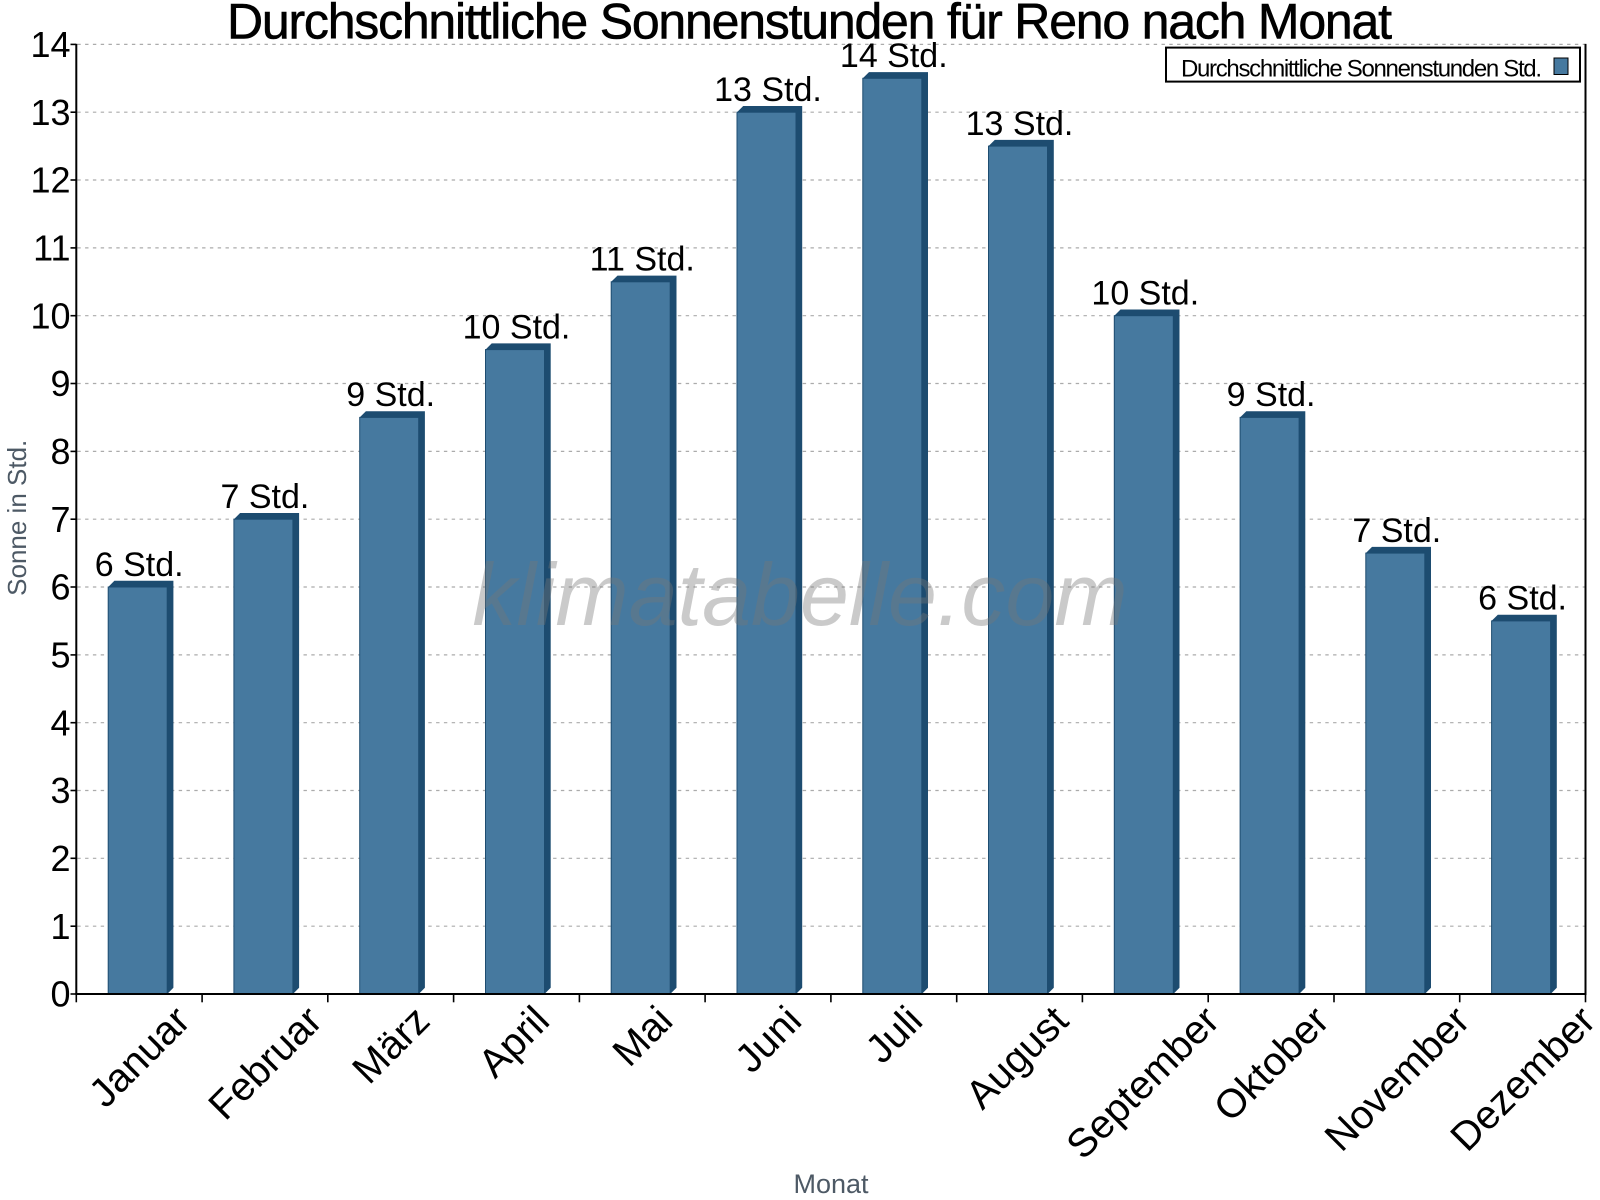 This screenshot has width=1600, height=1200. Describe the element at coordinates (60, 926) in the screenshot. I see `svg-text: 1` at that location.